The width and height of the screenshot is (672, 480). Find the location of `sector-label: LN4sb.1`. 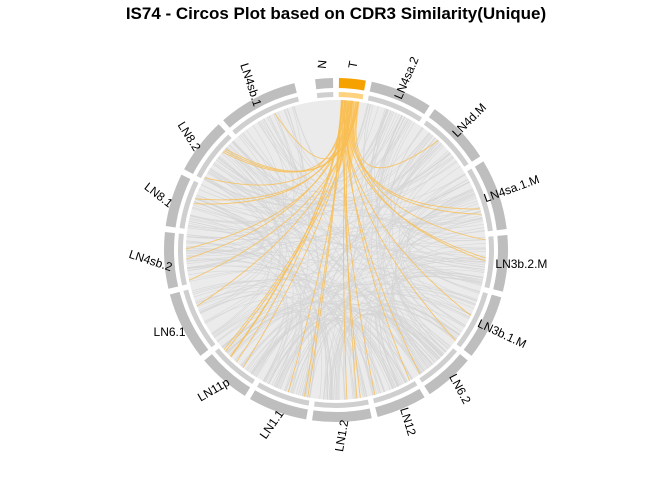

sector-label: LN4sb.1 is located at coordinates (250, 84).